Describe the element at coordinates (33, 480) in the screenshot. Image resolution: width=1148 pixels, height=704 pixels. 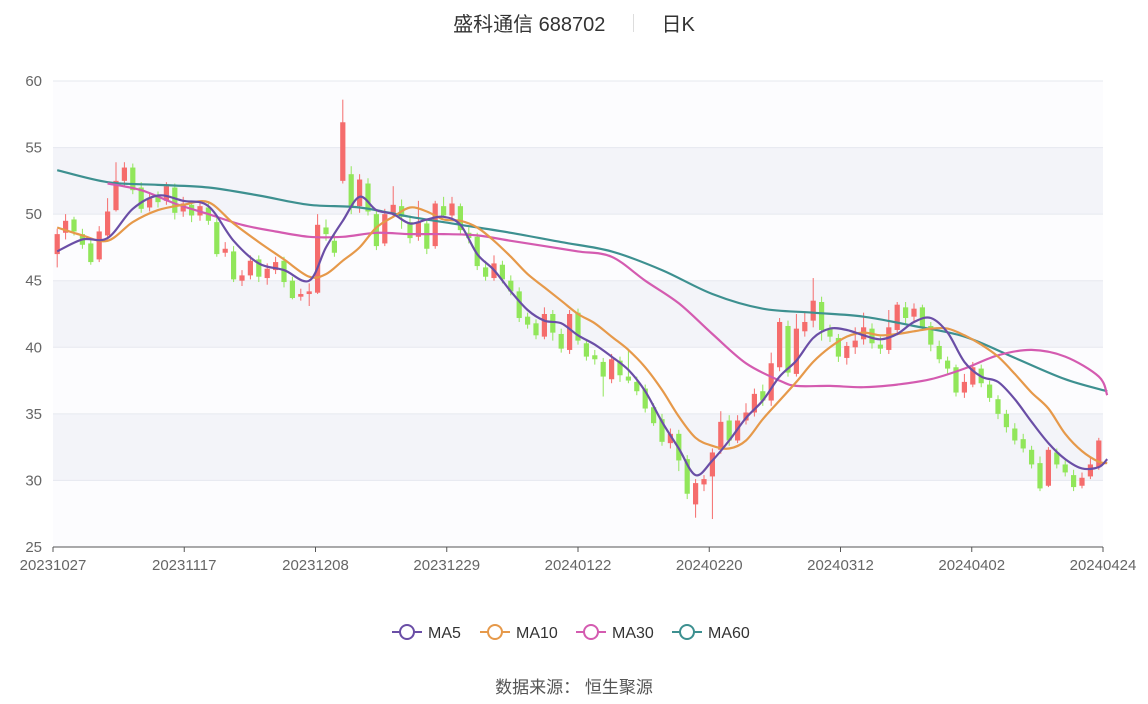
I see `y-tick-label: 30` at that location.